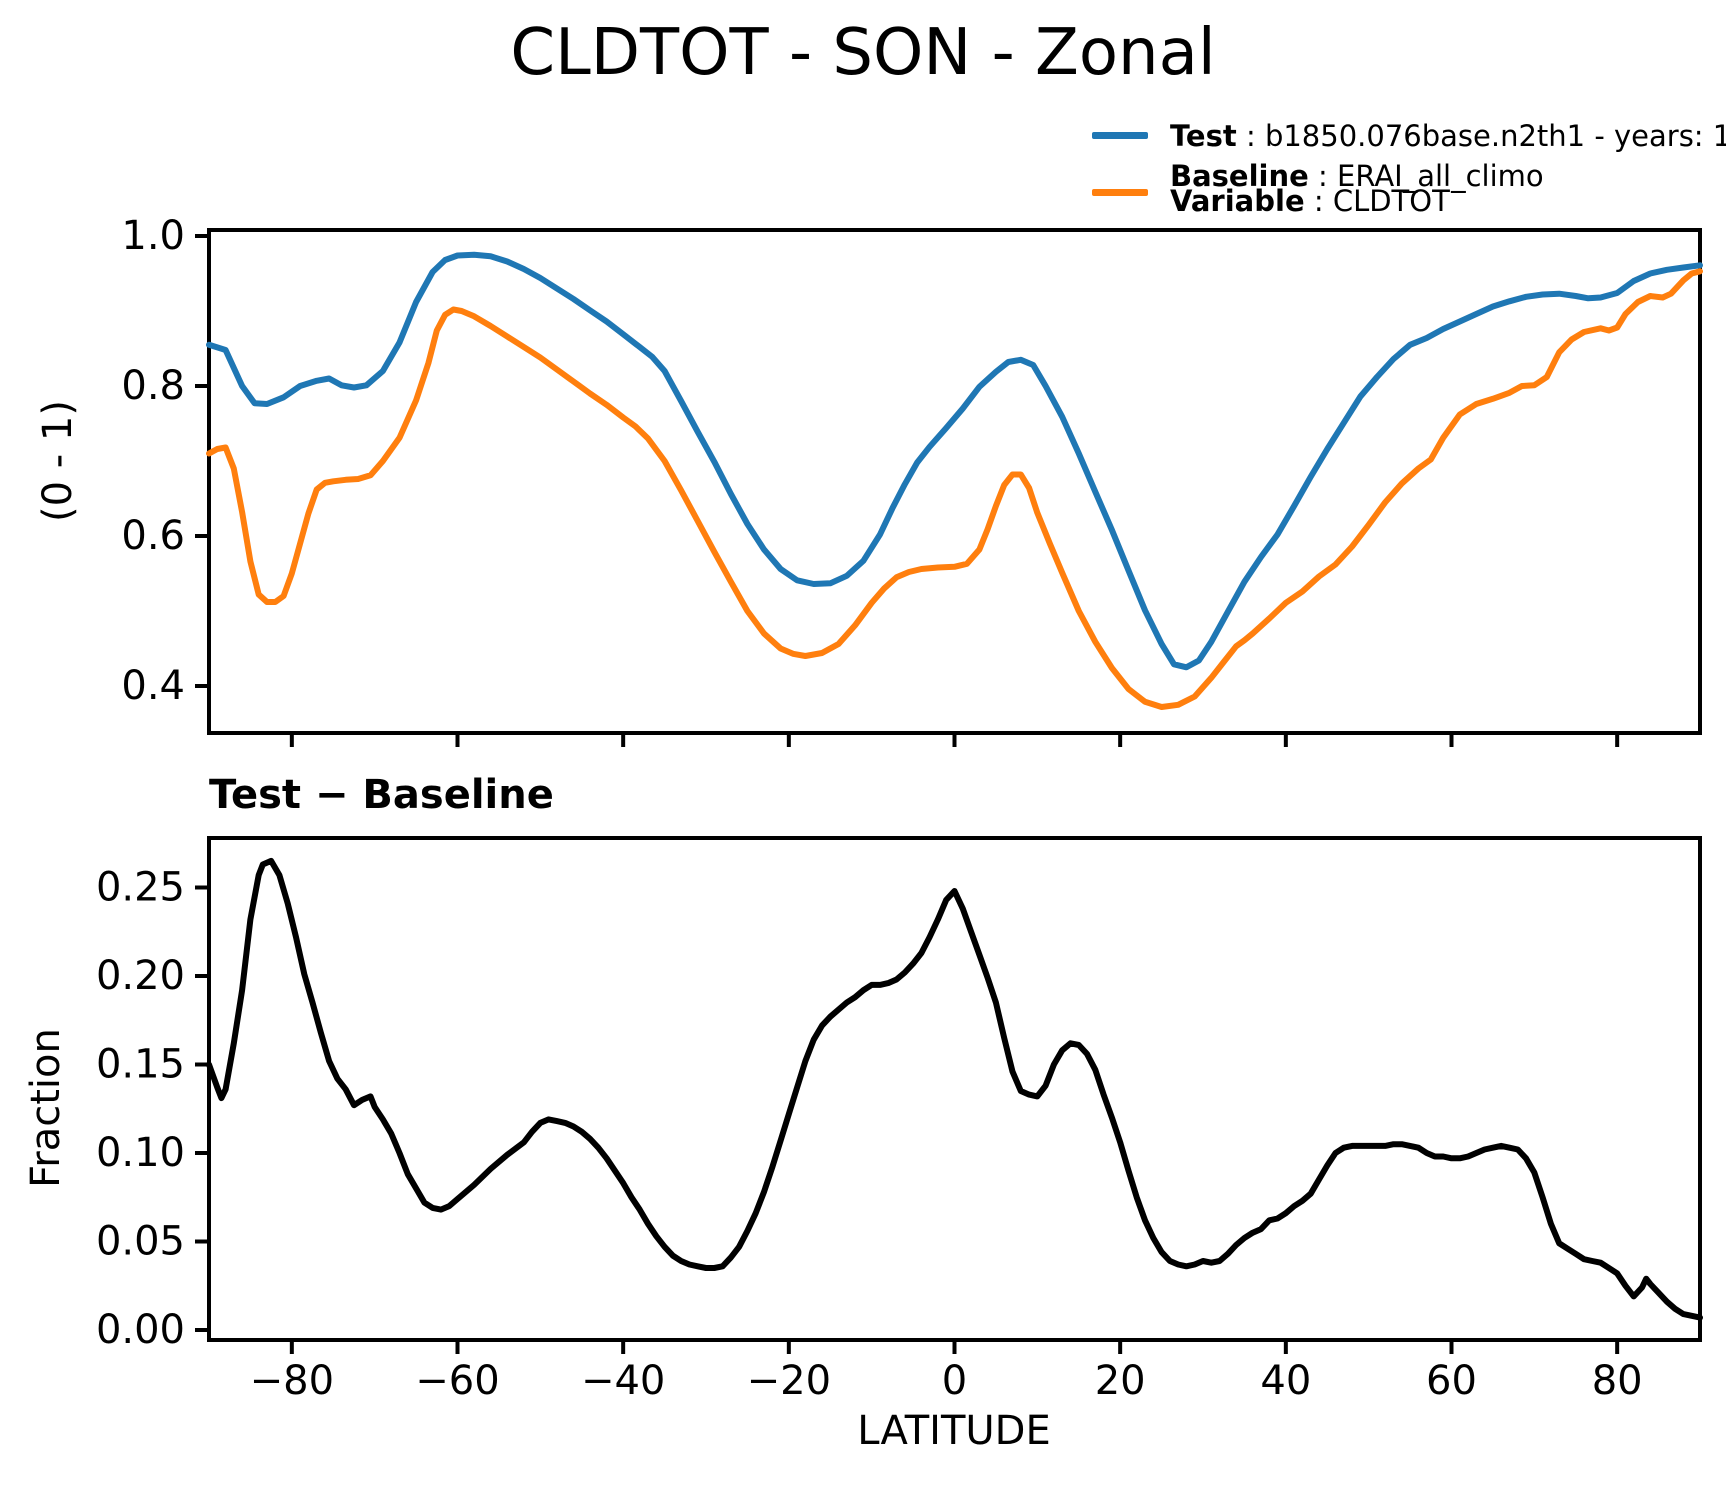  I want to click on x-tick-label: 0, so click(954, 1381).